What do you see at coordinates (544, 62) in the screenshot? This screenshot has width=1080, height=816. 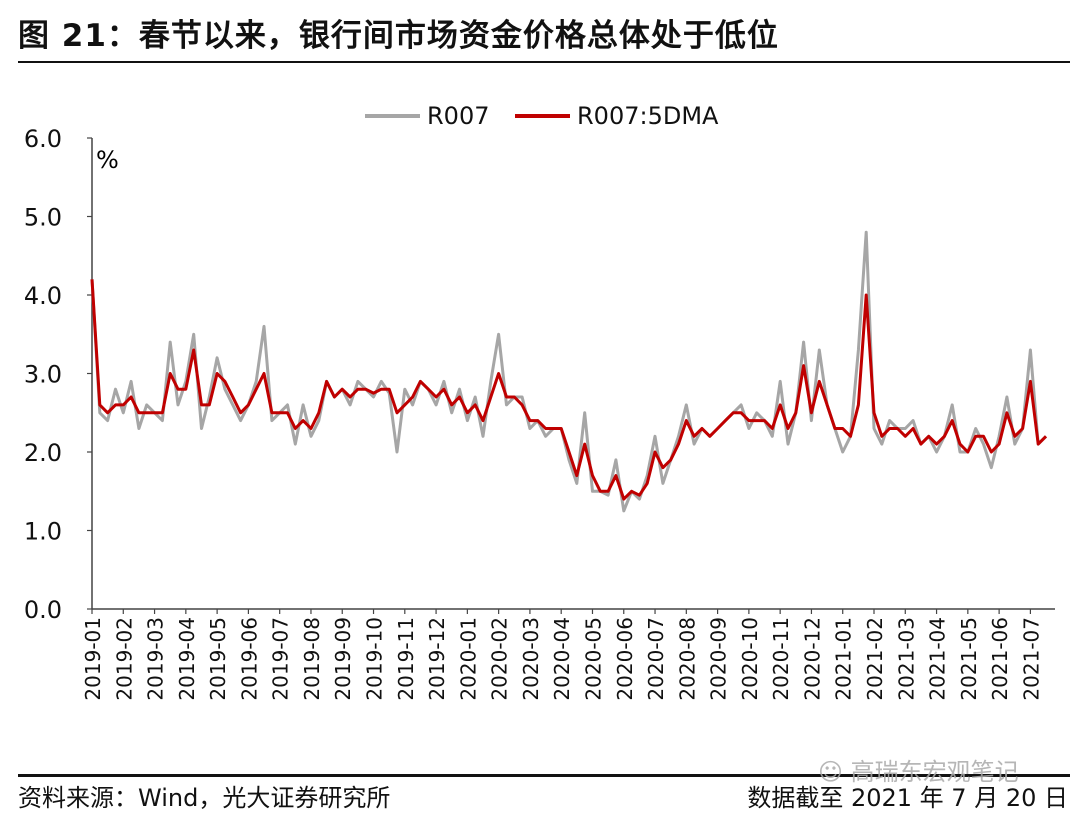 I see `title-divider` at bounding box center [544, 62].